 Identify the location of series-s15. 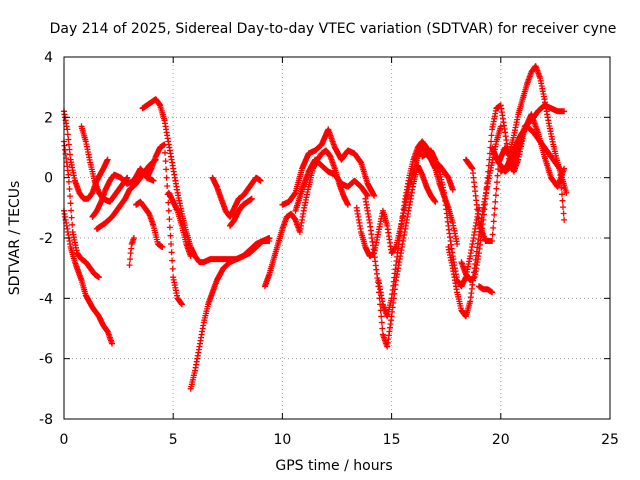
(306, 218).